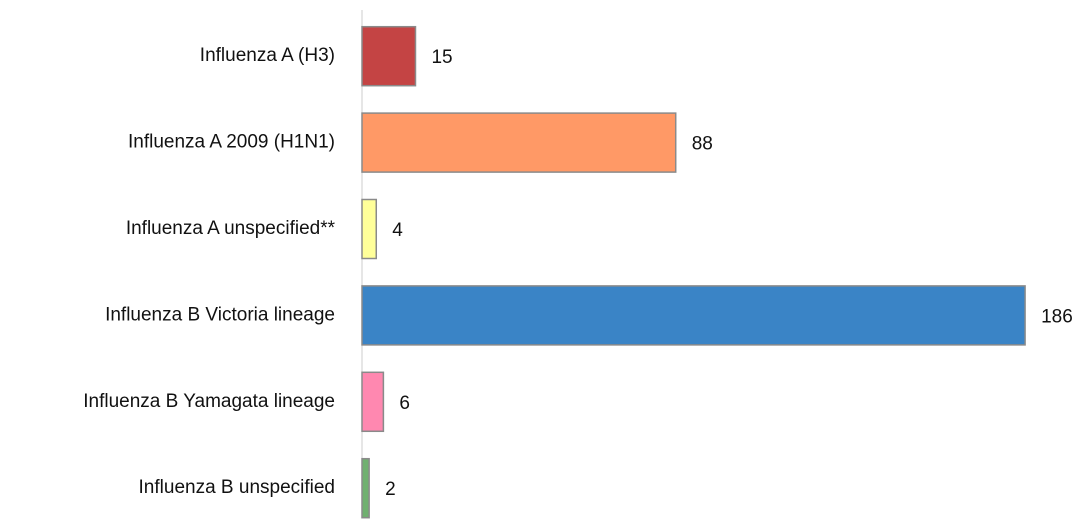  I want to click on category-label: Influenza A (H3), so click(267, 55).